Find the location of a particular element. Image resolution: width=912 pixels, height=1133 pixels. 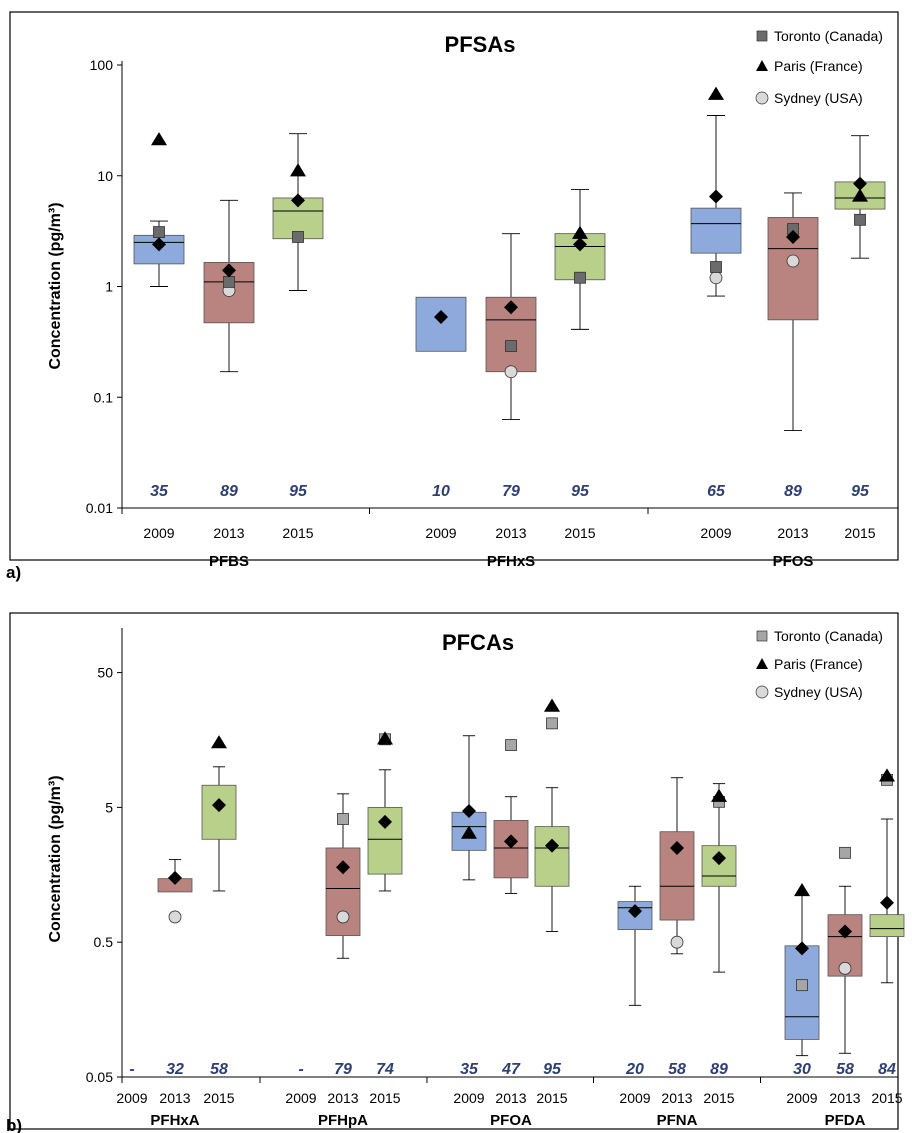

group-label: PFDA is located at coordinates (845, 1120).